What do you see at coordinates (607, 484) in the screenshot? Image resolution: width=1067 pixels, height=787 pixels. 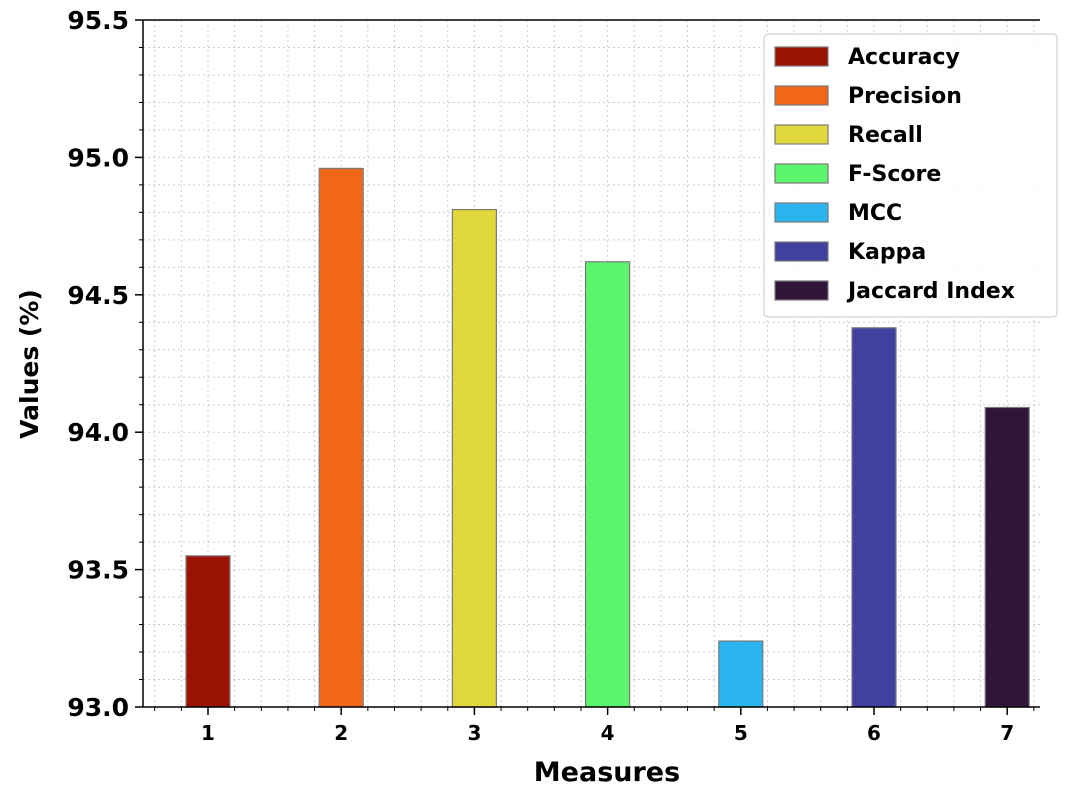 I see `bar-f-score` at bounding box center [607, 484].